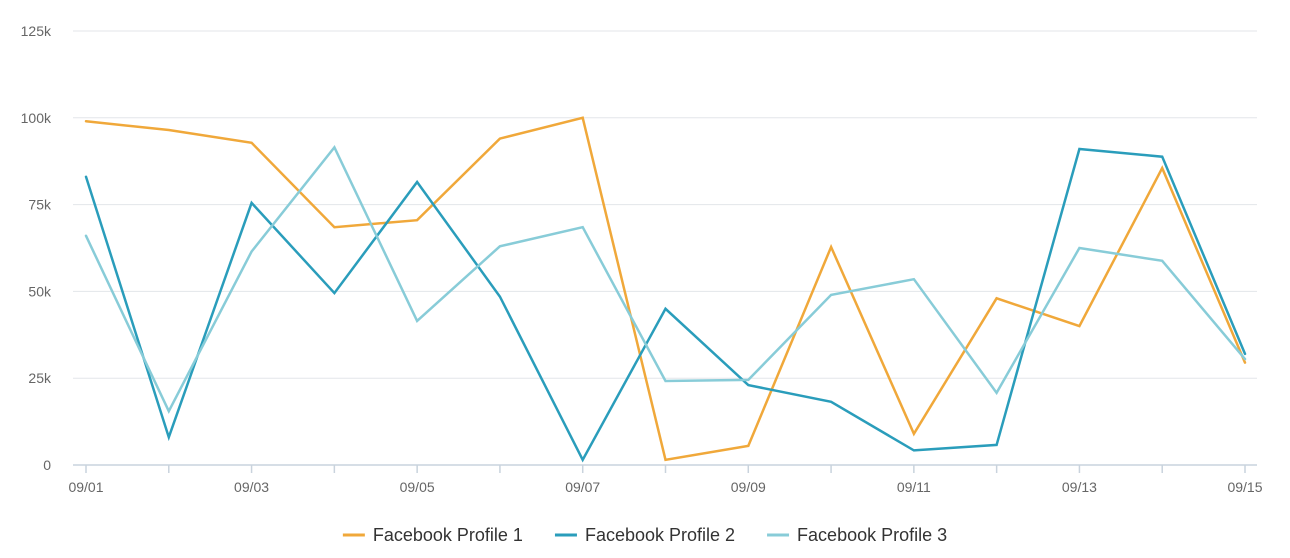  I want to click on x-axis: 09/01 09/03 09/05 09/07 09/09 09/11 09/13 09/15, so click(665, 479).